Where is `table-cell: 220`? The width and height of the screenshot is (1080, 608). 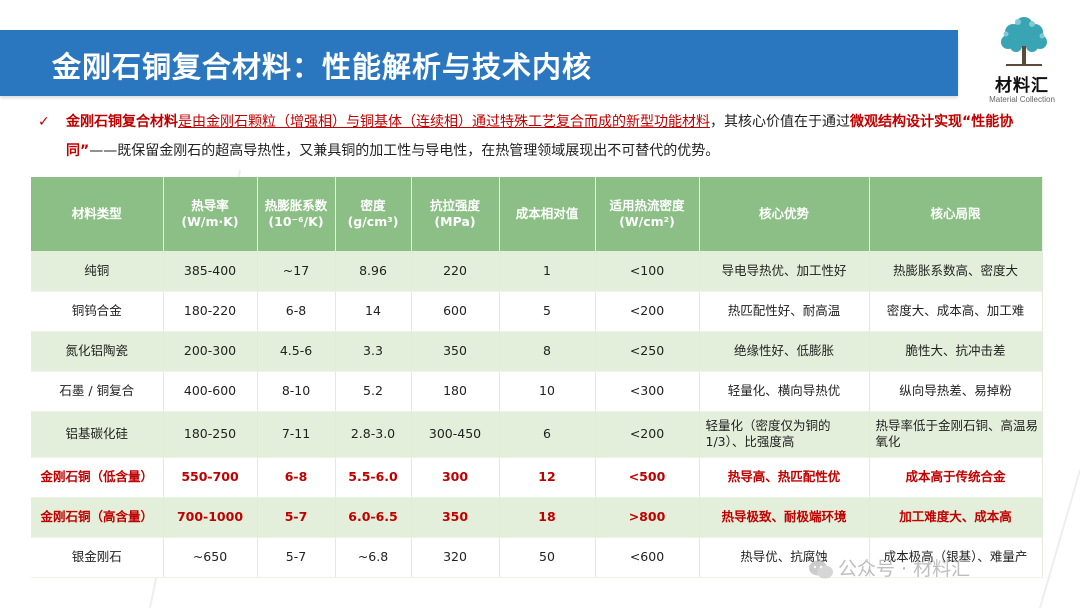
table-cell: 220 is located at coordinates (455, 271).